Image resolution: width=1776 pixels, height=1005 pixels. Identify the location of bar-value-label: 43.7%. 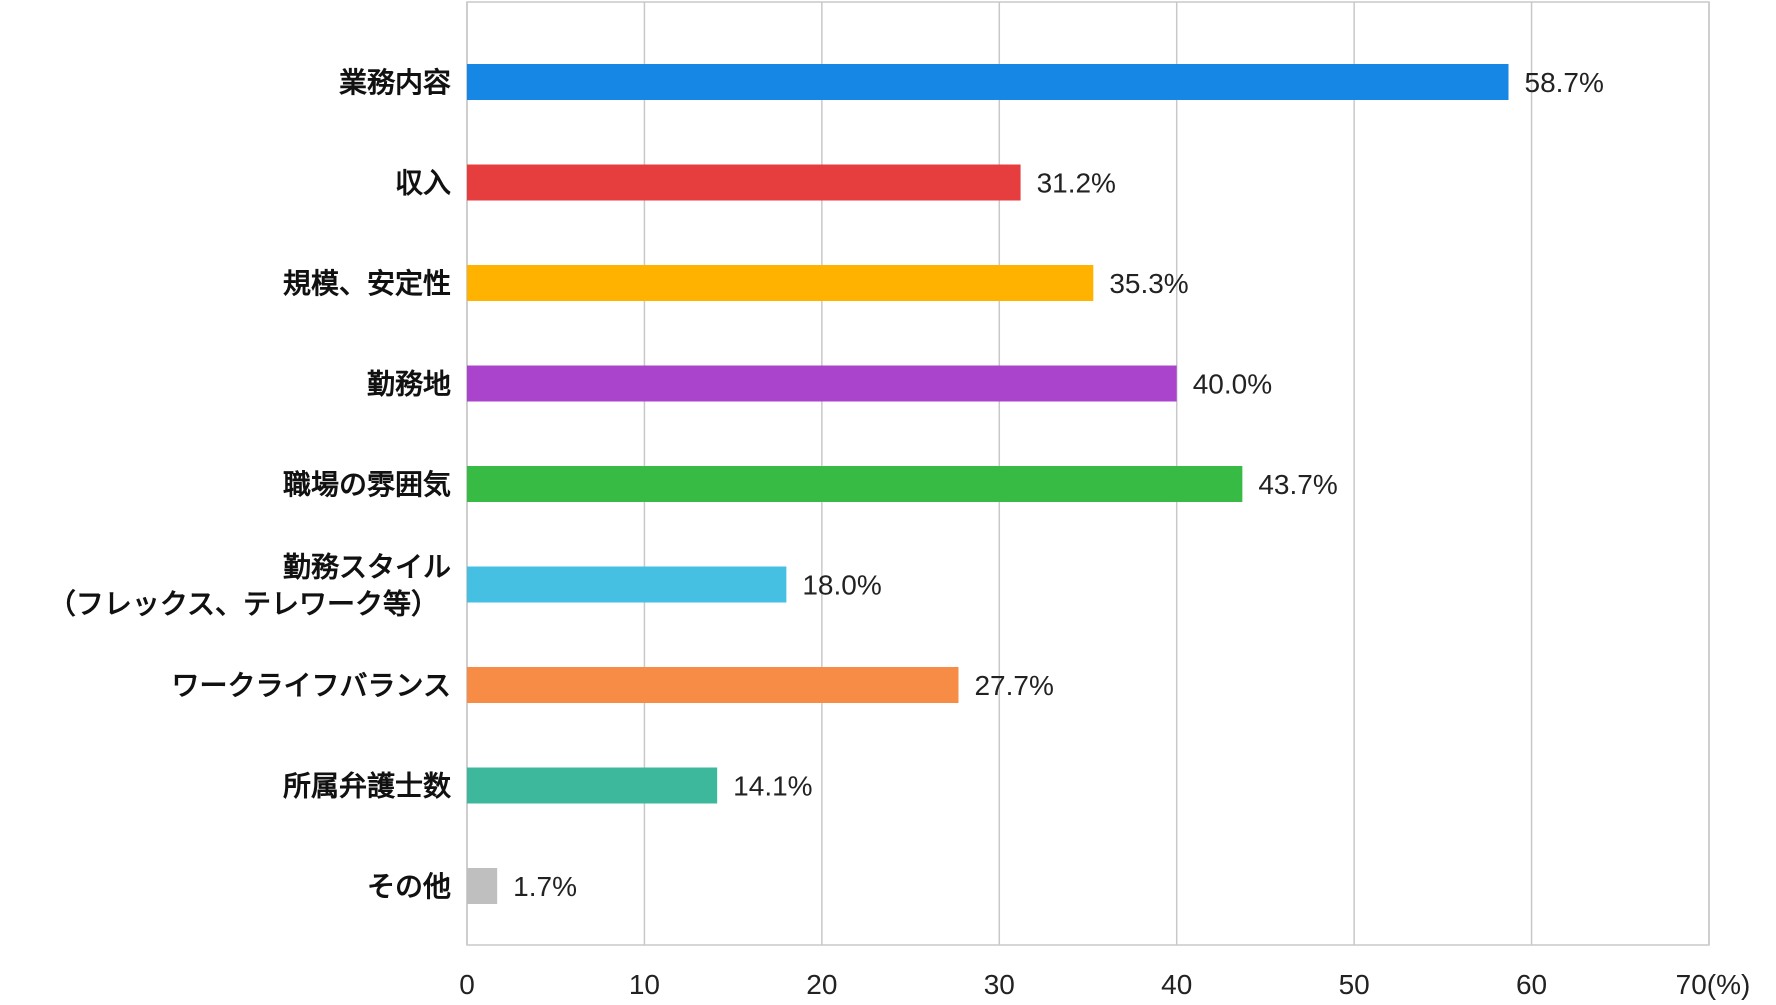
(1297, 484).